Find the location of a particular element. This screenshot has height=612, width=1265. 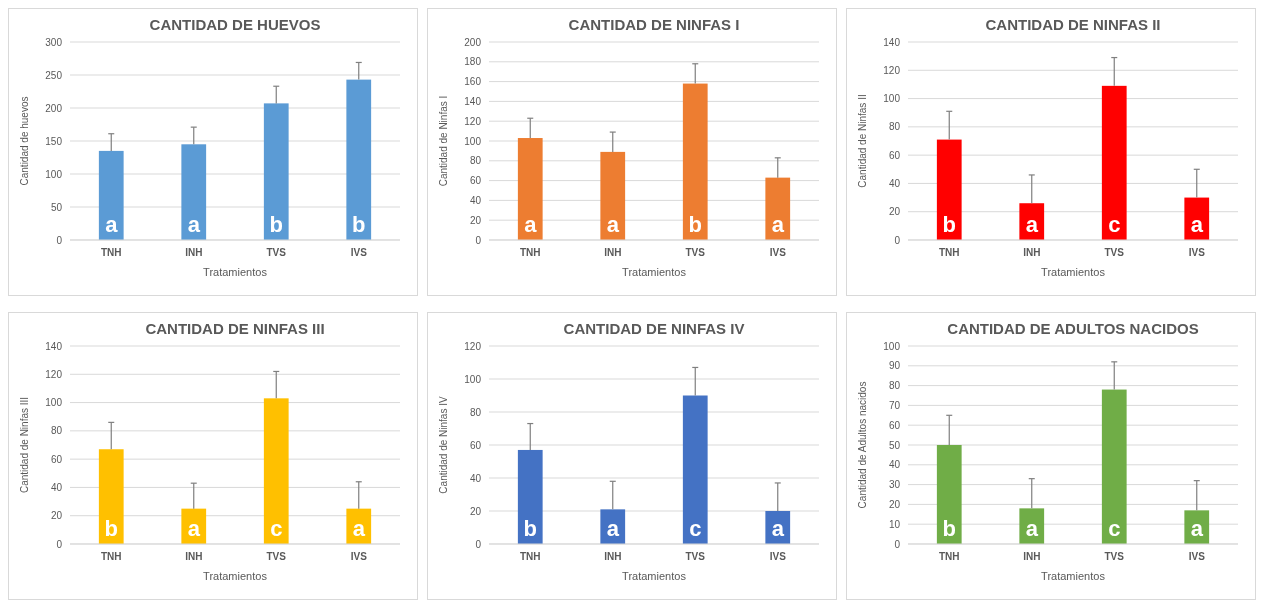

chart-title: CANTIDAD DE ADULTOS NACIDOS is located at coordinates (1073, 328).